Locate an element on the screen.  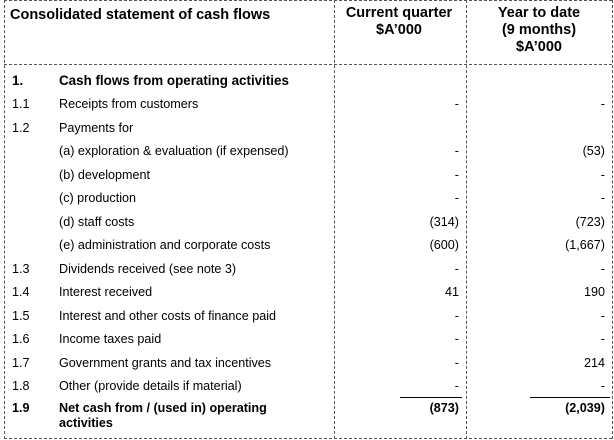
year-to-date-value: (1,667) is located at coordinates (585, 245).